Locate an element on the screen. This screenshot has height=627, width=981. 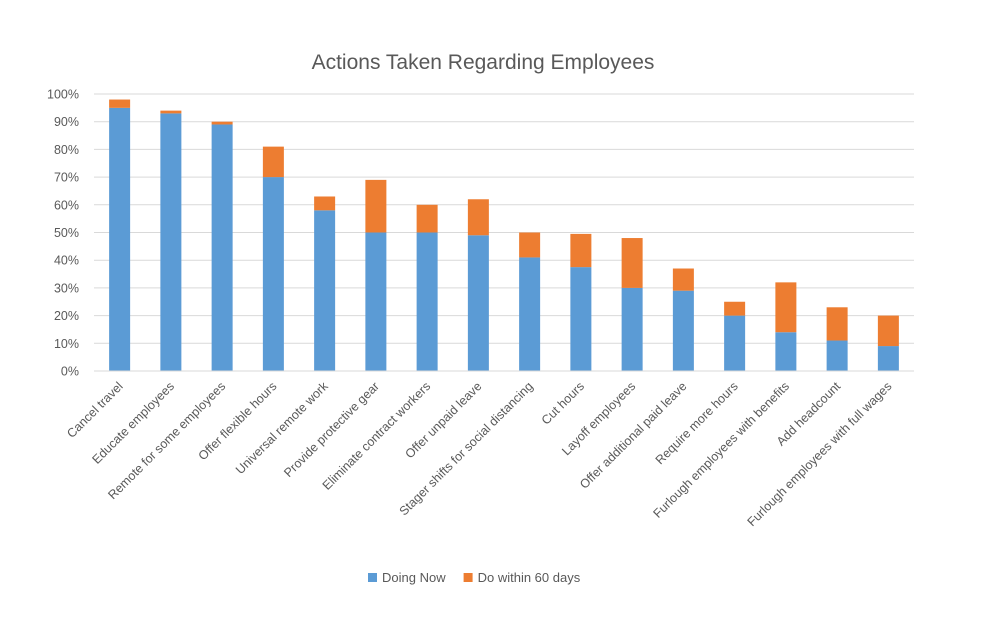
y-tick-label: 50% is located at coordinates (66, 233).